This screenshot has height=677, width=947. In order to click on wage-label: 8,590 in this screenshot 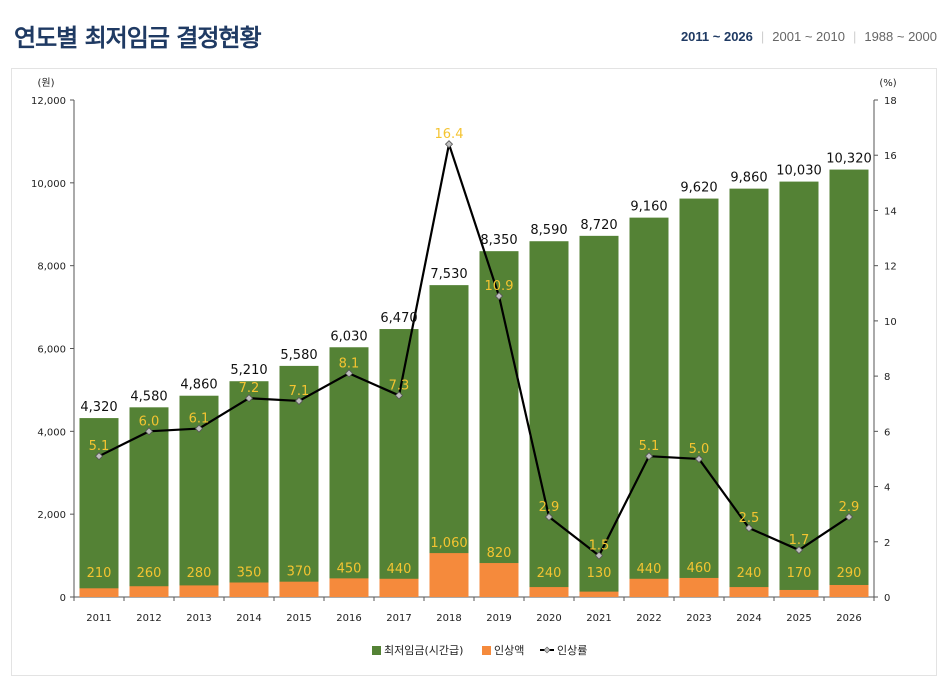, I will do `click(548, 230)`.